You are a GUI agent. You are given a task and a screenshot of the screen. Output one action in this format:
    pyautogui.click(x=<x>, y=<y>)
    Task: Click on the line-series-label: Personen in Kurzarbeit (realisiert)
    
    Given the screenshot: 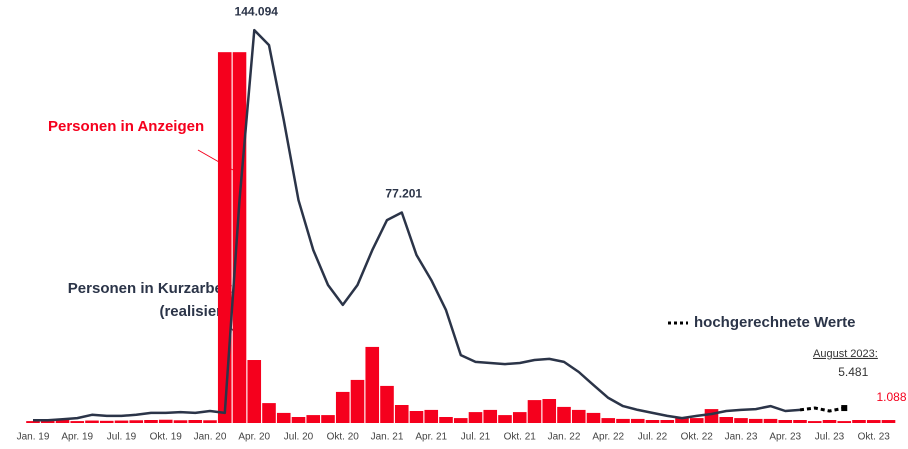 What is the action you would take?
    pyautogui.click(x=149, y=300)
    